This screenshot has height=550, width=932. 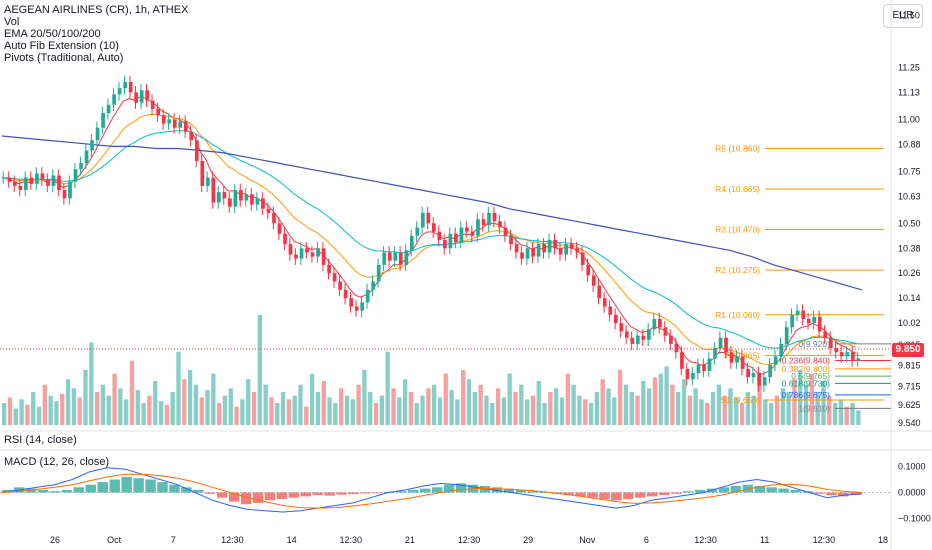 What do you see at coordinates (909, 273) in the screenshot?
I see `price-tick-label: 10.26` at bounding box center [909, 273].